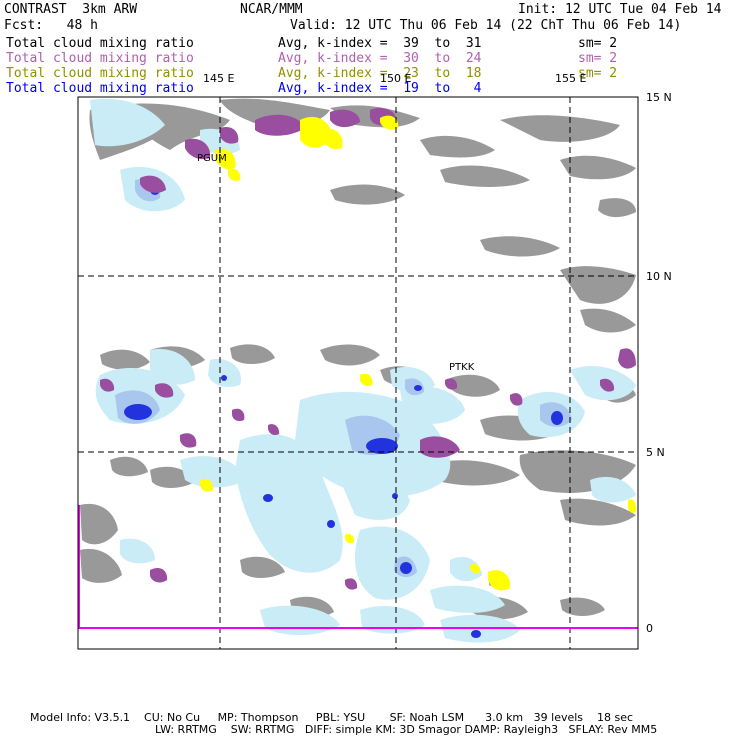 The width and height of the screenshot is (740, 740). I want to click on lat-label-5n: 5 N, so click(655, 452).